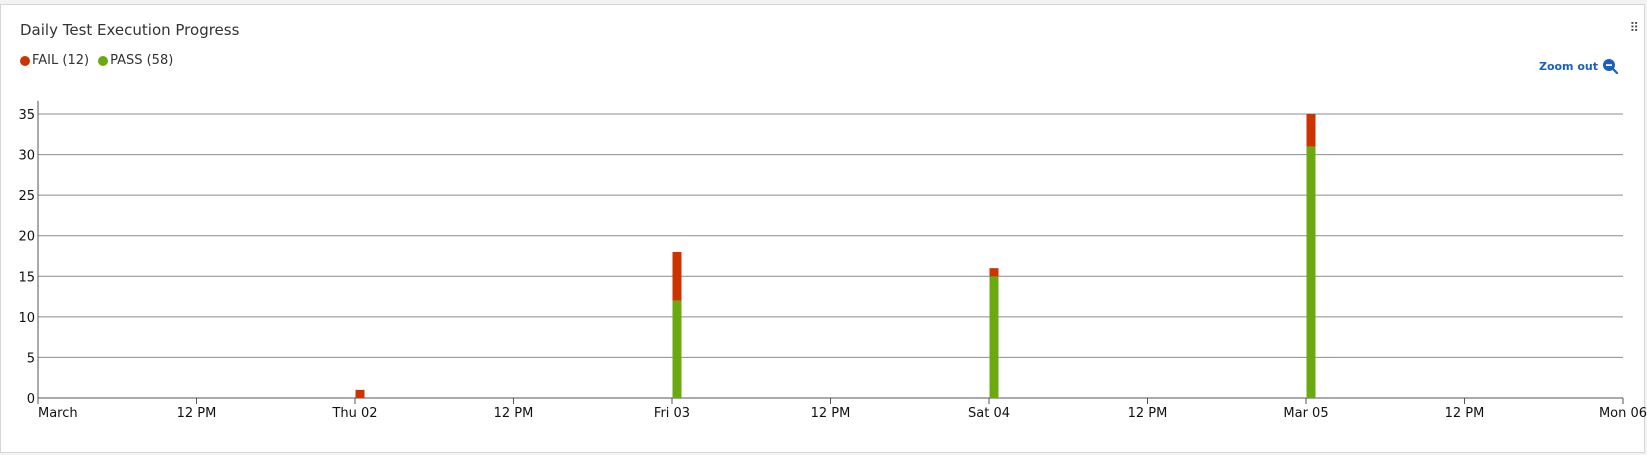 The height and width of the screenshot is (455, 1647). What do you see at coordinates (26, 115) in the screenshot?
I see `y-tick-label: 35` at bounding box center [26, 115].